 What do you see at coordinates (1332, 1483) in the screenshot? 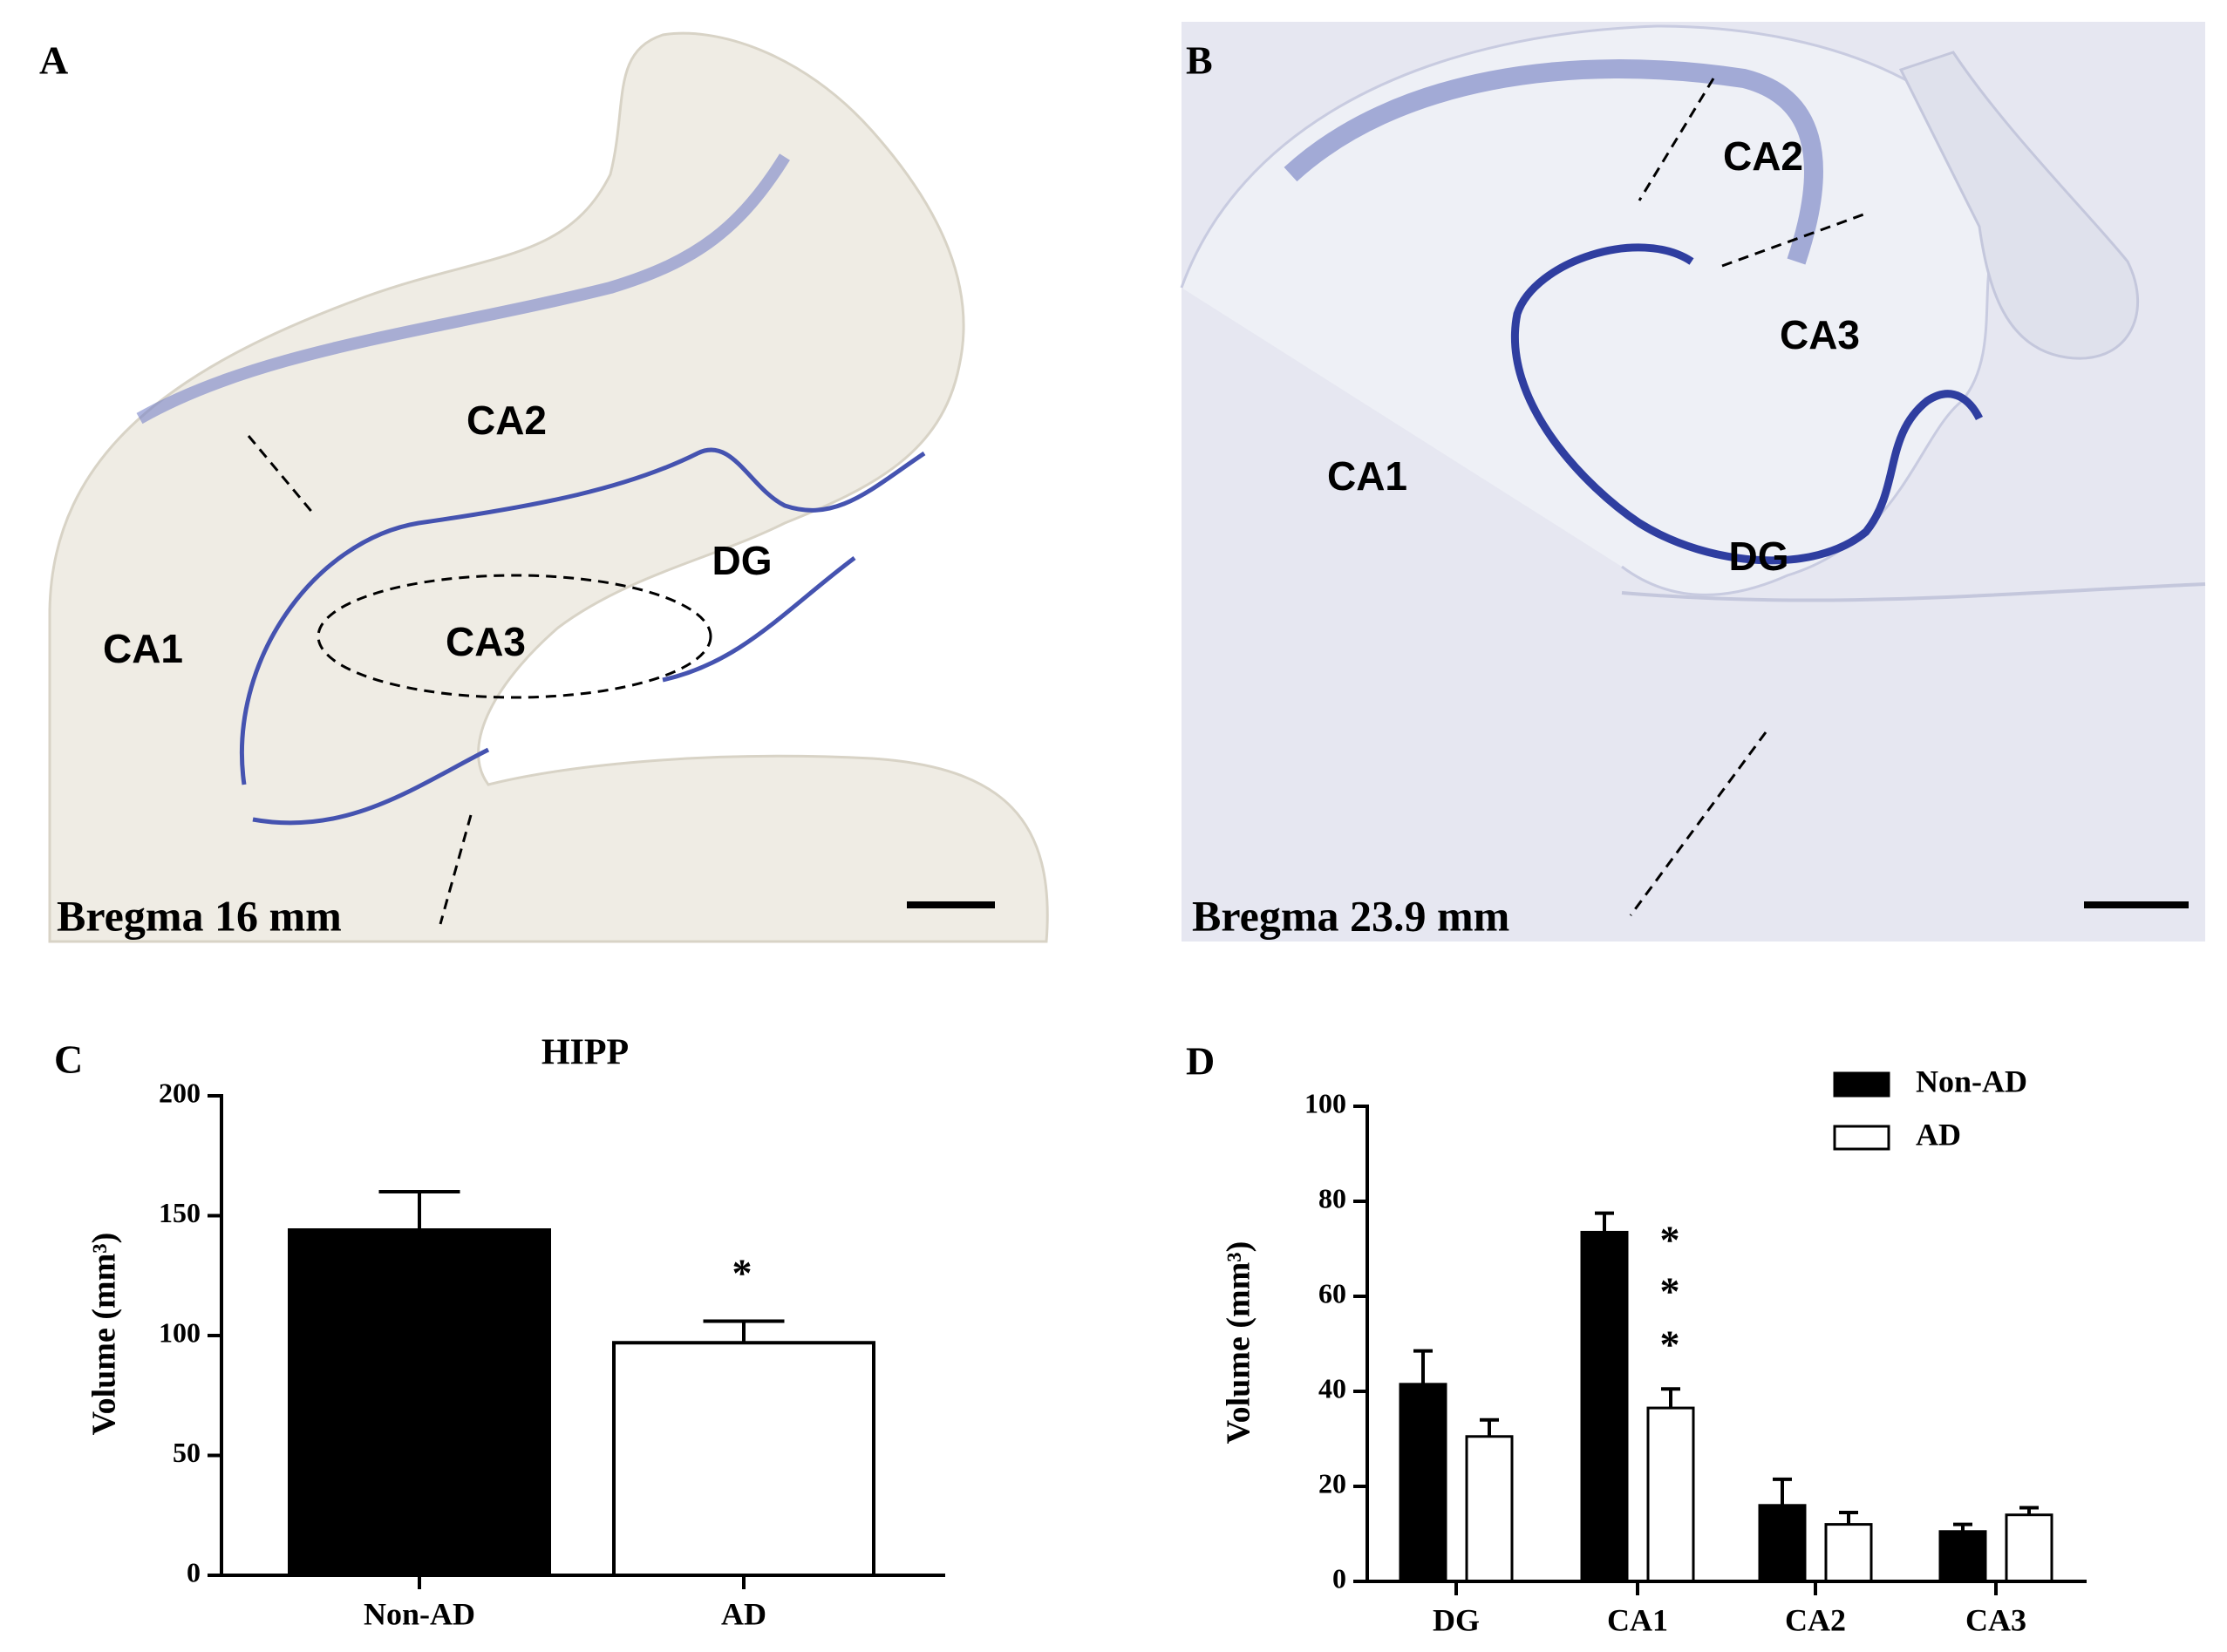
I see `y-tick-label: 20` at bounding box center [1332, 1483].